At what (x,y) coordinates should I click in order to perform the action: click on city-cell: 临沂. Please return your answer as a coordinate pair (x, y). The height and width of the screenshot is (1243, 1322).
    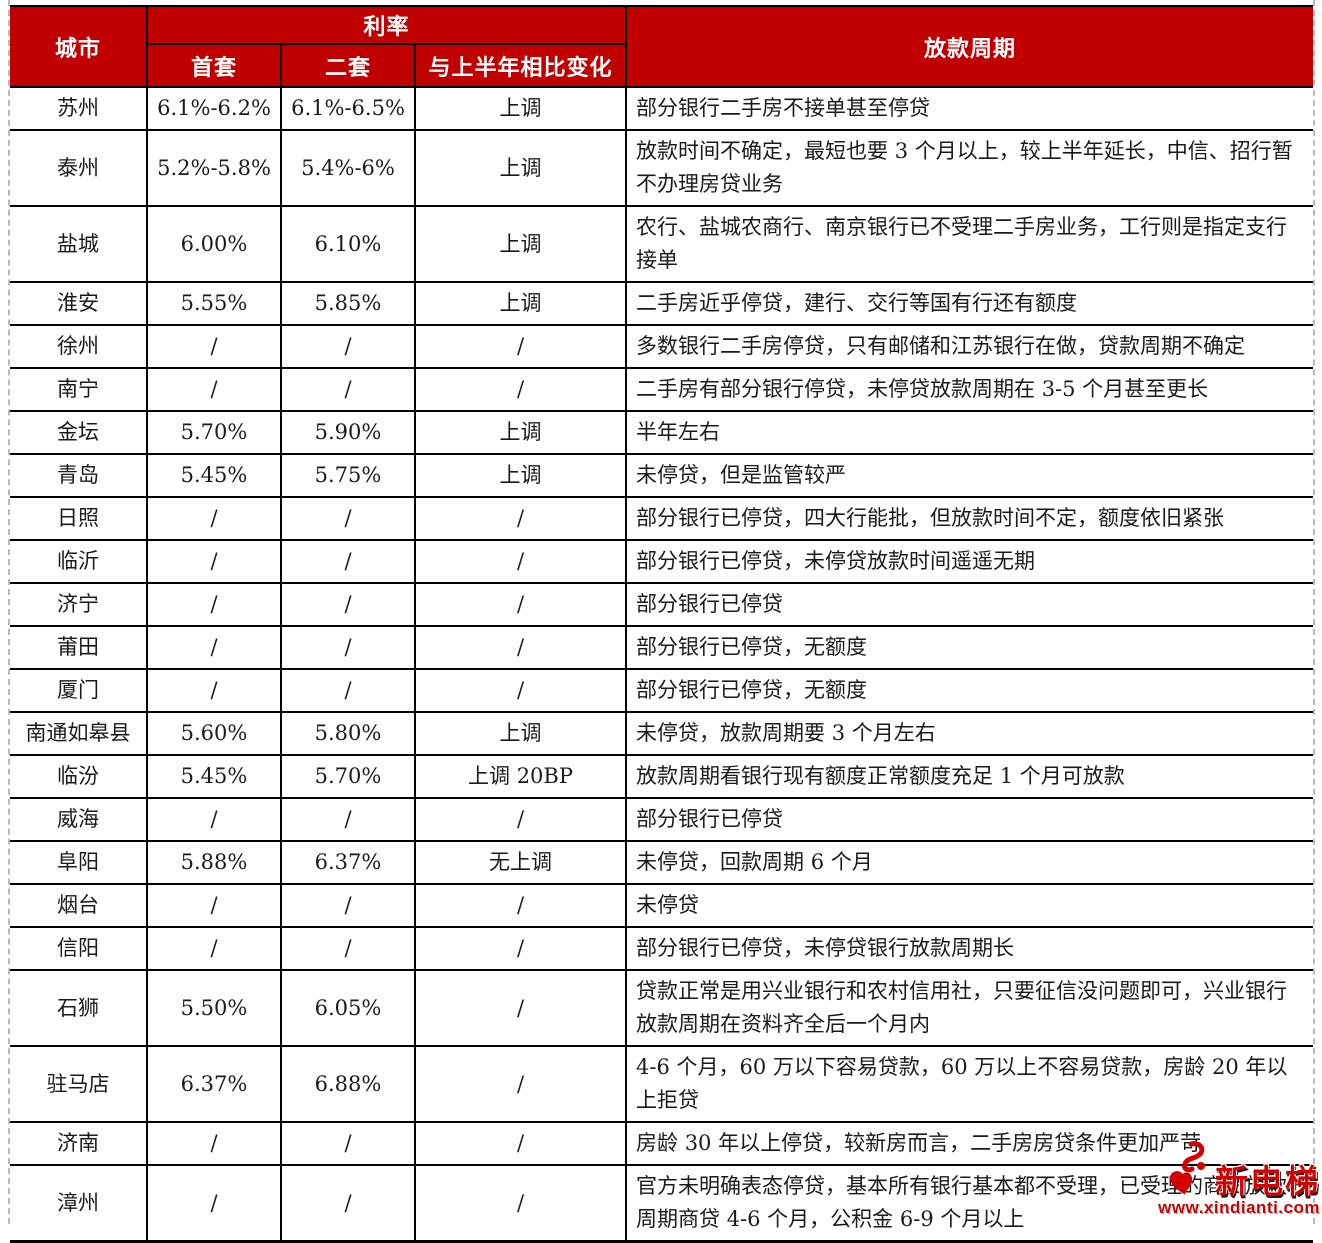
    Looking at the image, I should click on (79, 561).